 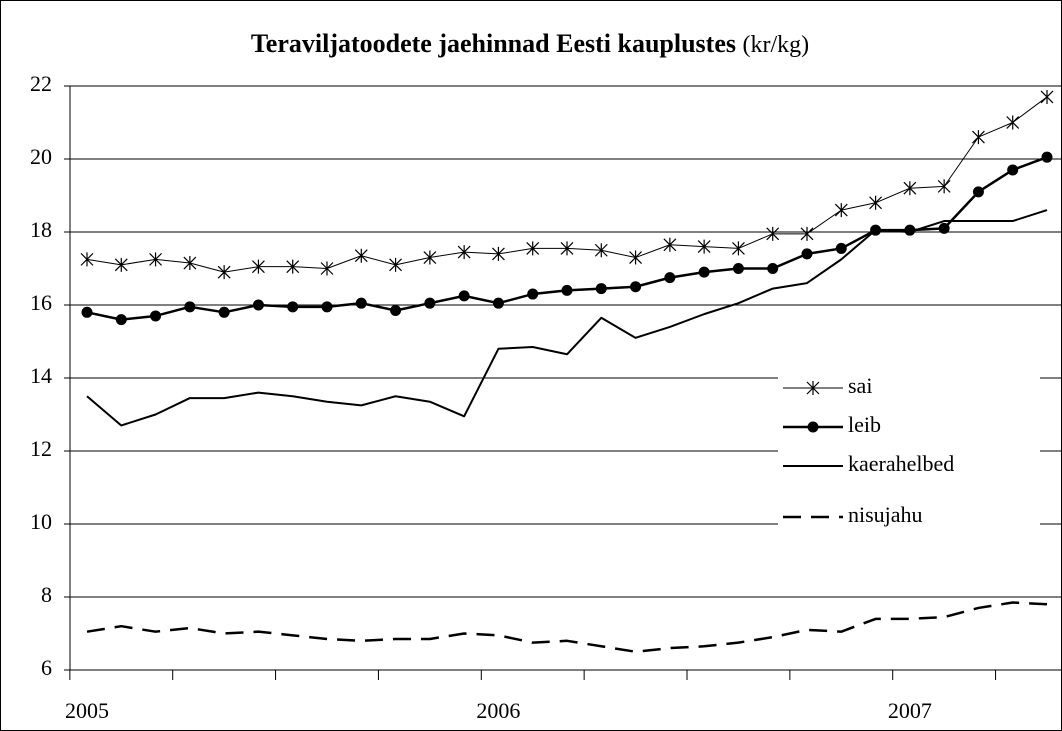 I want to click on series-line, so click(x=567, y=627).